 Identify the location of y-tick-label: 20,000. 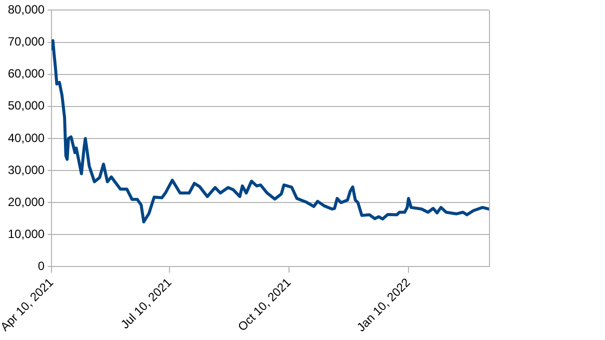
(26, 201).